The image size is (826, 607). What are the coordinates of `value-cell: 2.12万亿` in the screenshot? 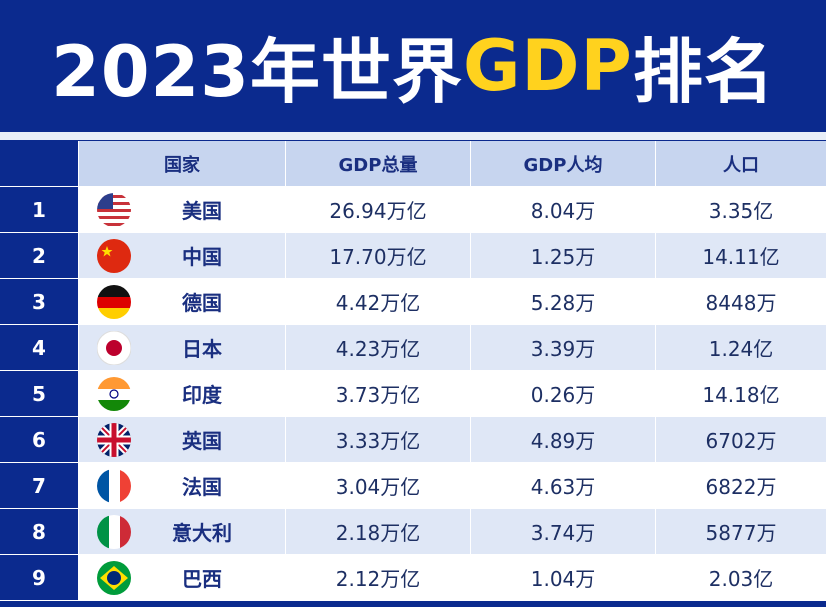 It's located at (377, 577).